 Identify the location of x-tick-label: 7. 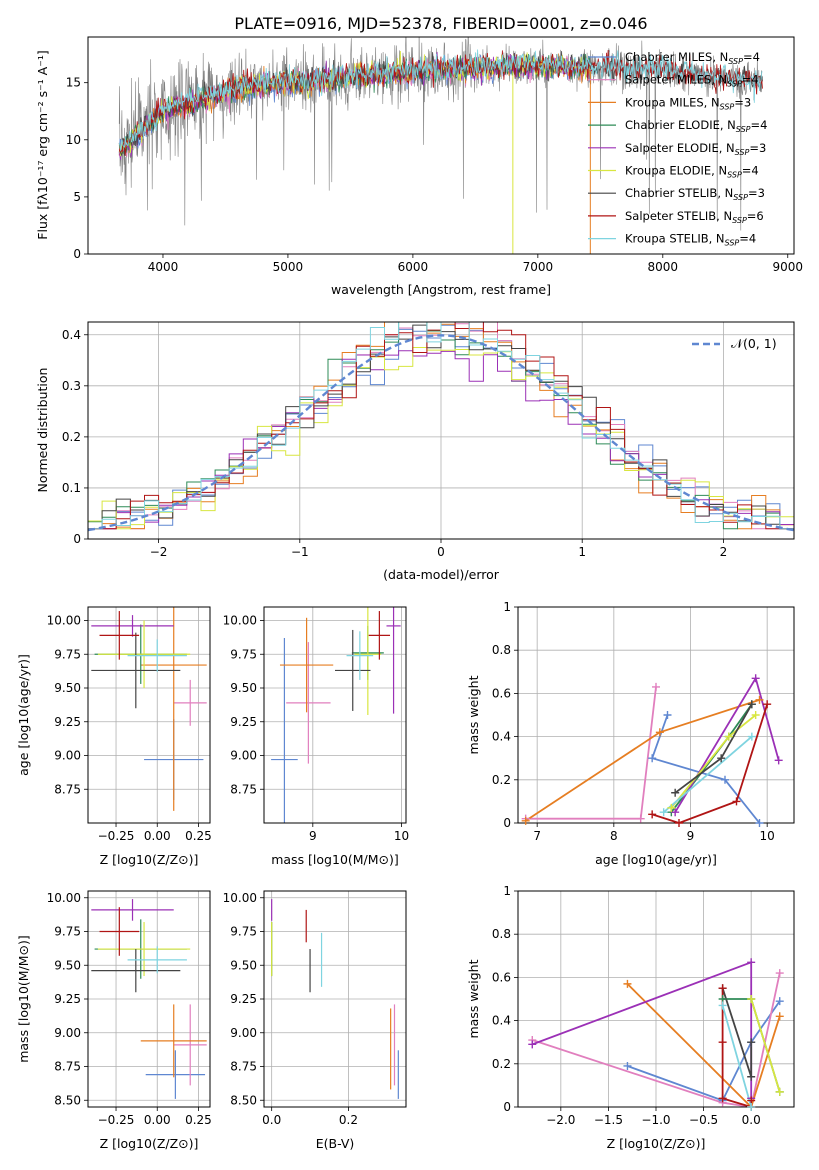
(537, 836).